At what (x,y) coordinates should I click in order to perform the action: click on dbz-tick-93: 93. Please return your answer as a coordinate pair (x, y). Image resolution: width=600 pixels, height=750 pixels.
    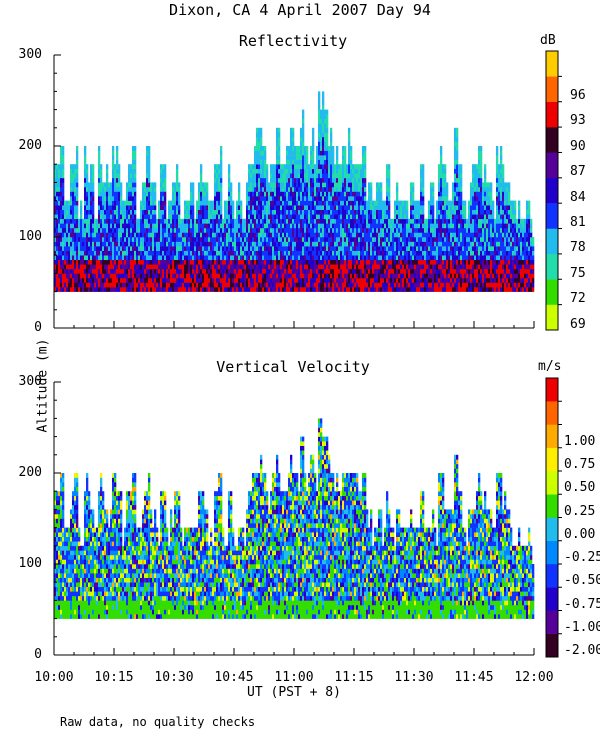
    Looking at the image, I should click on (578, 120).